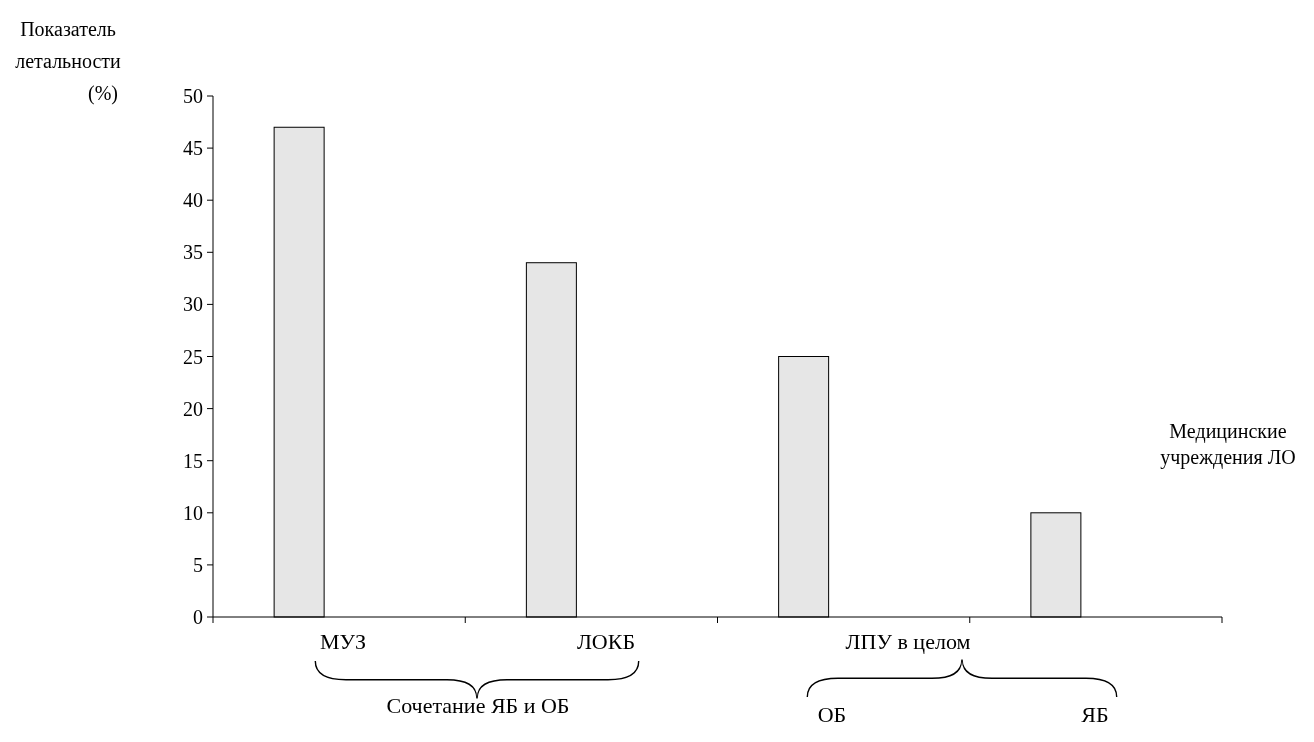  I want to click on y-tick-label: 25, so click(193, 356).